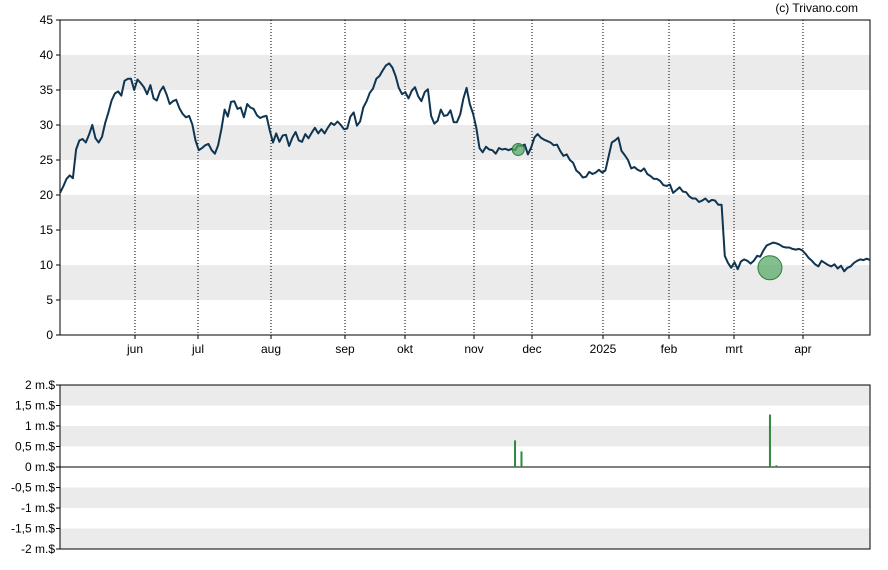  What do you see at coordinates (35, 447) in the screenshot?
I see `volume-y-tick-label: 0,5 m.$` at bounding box center [35, 447].